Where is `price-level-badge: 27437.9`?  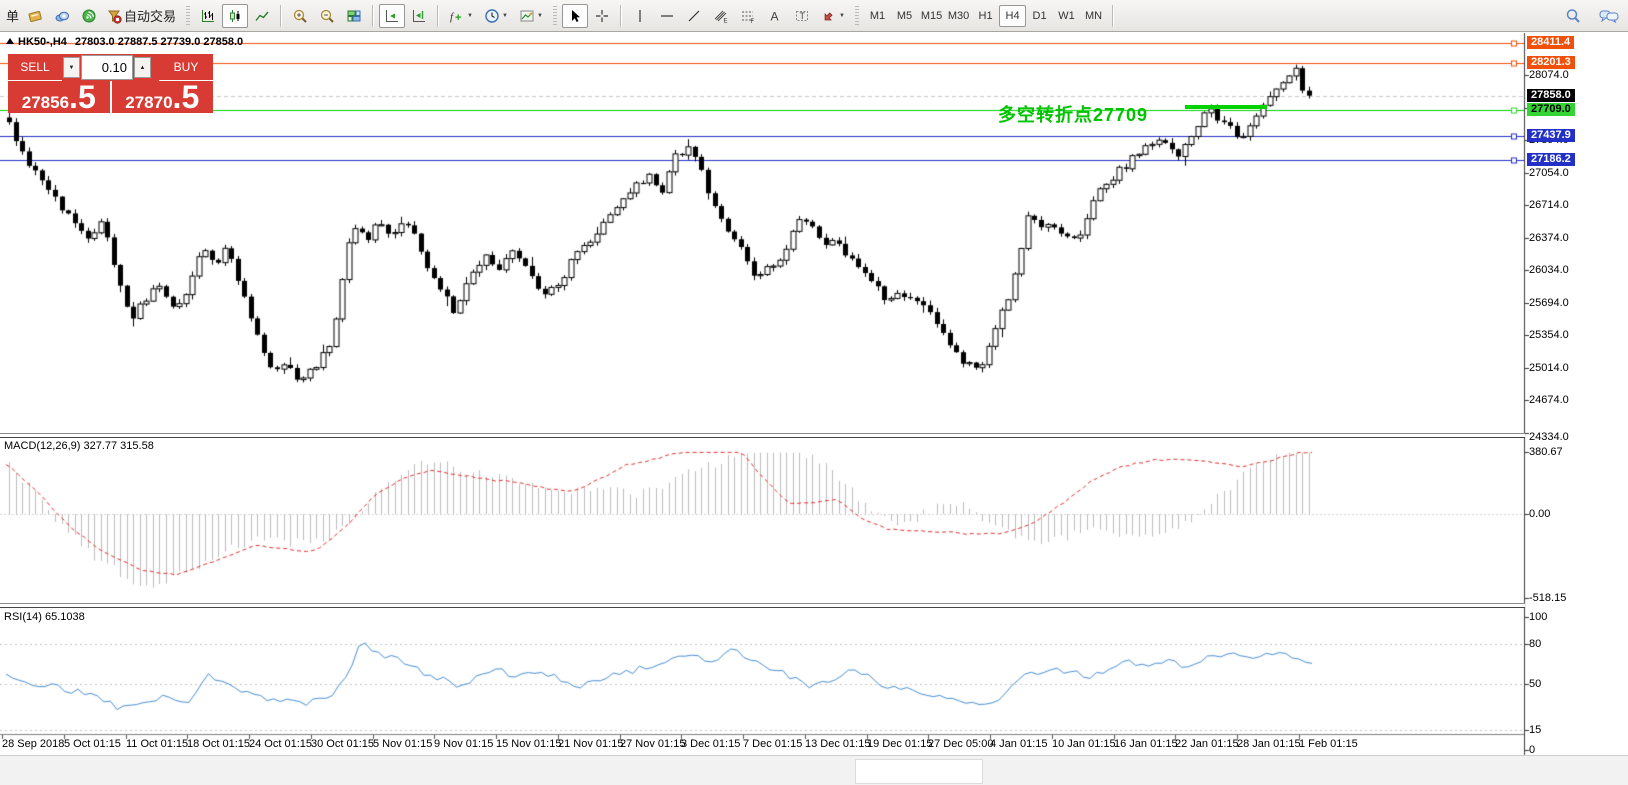
price-level-badge: 27437.9 is located at coordinates (1551, 135).